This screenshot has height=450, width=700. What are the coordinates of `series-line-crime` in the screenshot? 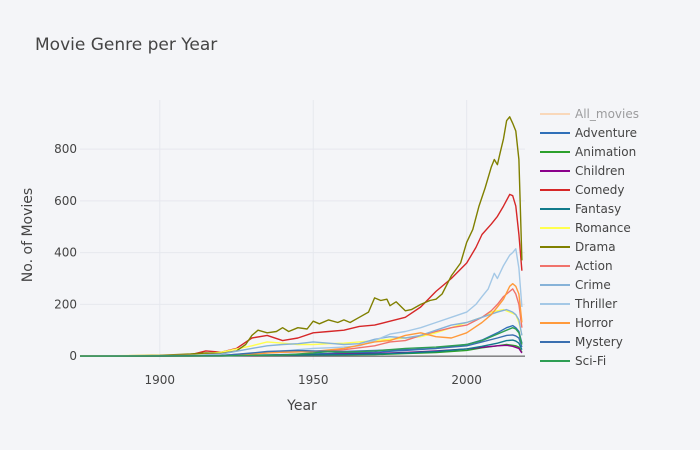 It's located at (301, 332).